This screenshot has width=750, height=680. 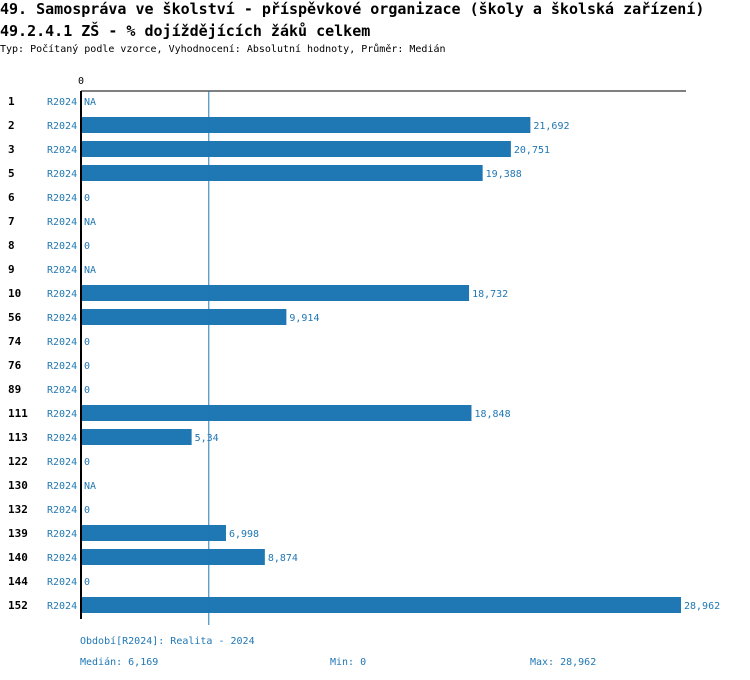 I want to click on data-label: 8,874, so click(x=283, y=558).